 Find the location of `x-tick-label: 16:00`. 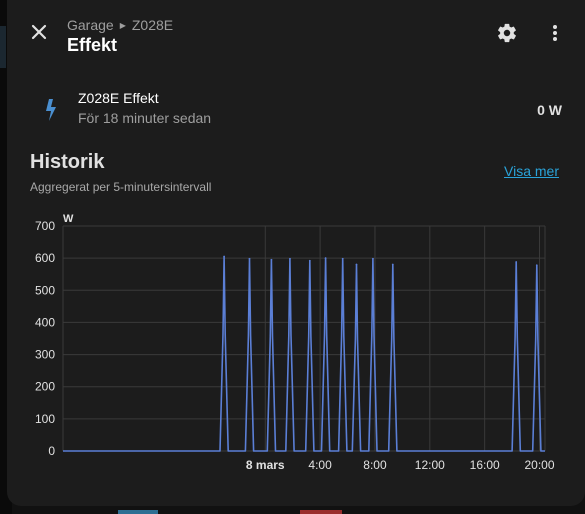

x-tick-label: 16:00 is located at coordinates (485, 465).